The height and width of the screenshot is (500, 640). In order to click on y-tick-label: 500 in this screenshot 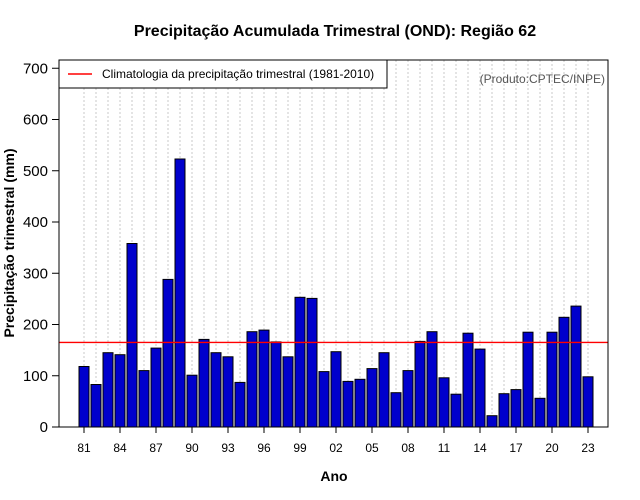, I will do `click(35, 171)`.